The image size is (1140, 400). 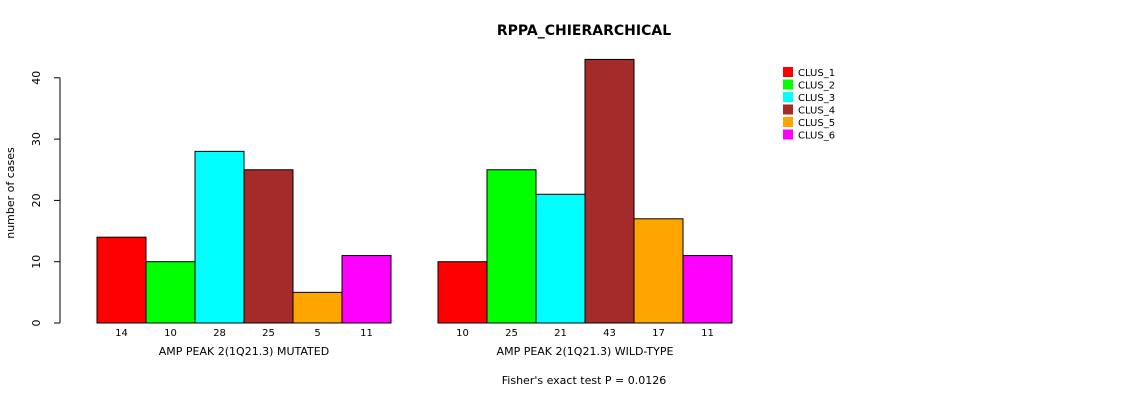 What do you see at coordinates (584, 380) in the screenshot?
I see `fisher-test-footnote: Fisher's exact test P = 0.0126` at bounding box center [584, 380].